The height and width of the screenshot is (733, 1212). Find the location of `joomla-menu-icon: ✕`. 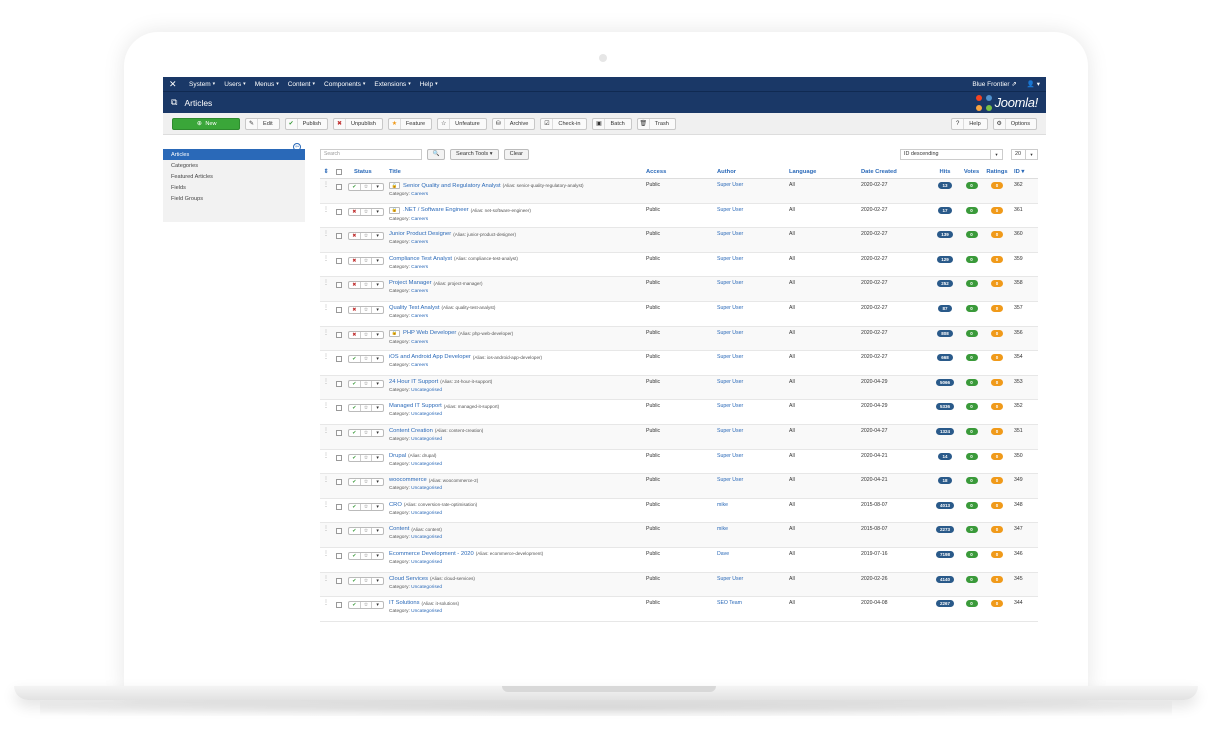

joomla-menu-icon: ✕ is located at coordinates (173, 84).